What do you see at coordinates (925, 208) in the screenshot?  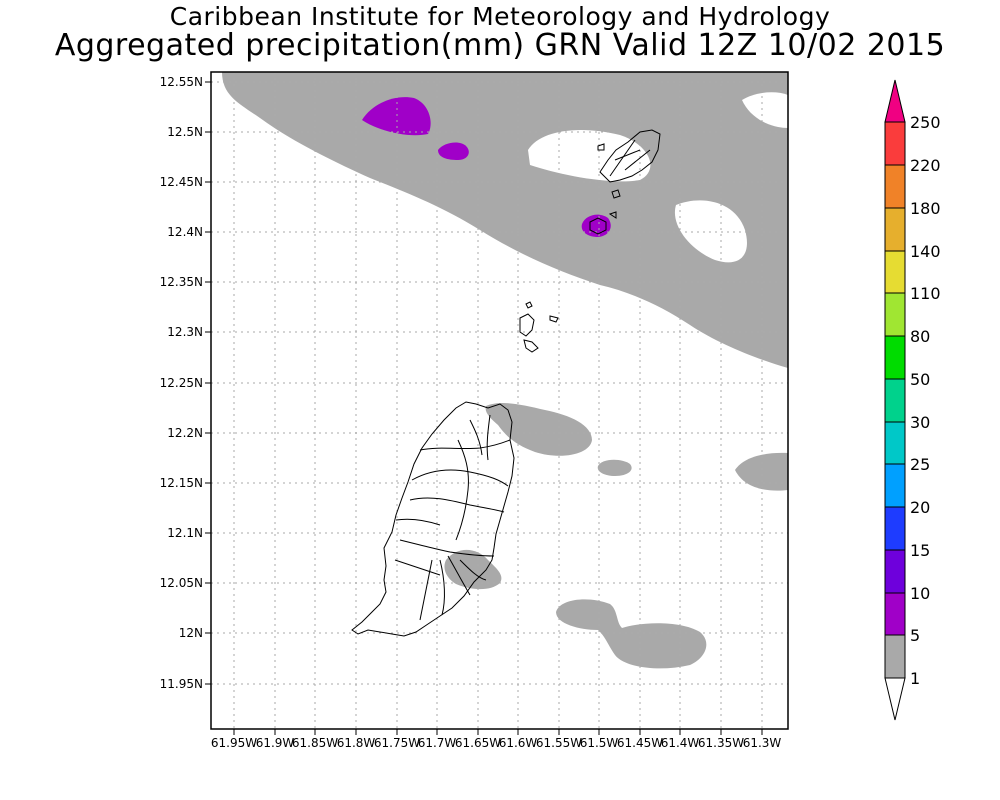 I see `colorbar-label: 180` at bounding box center [925, 208].